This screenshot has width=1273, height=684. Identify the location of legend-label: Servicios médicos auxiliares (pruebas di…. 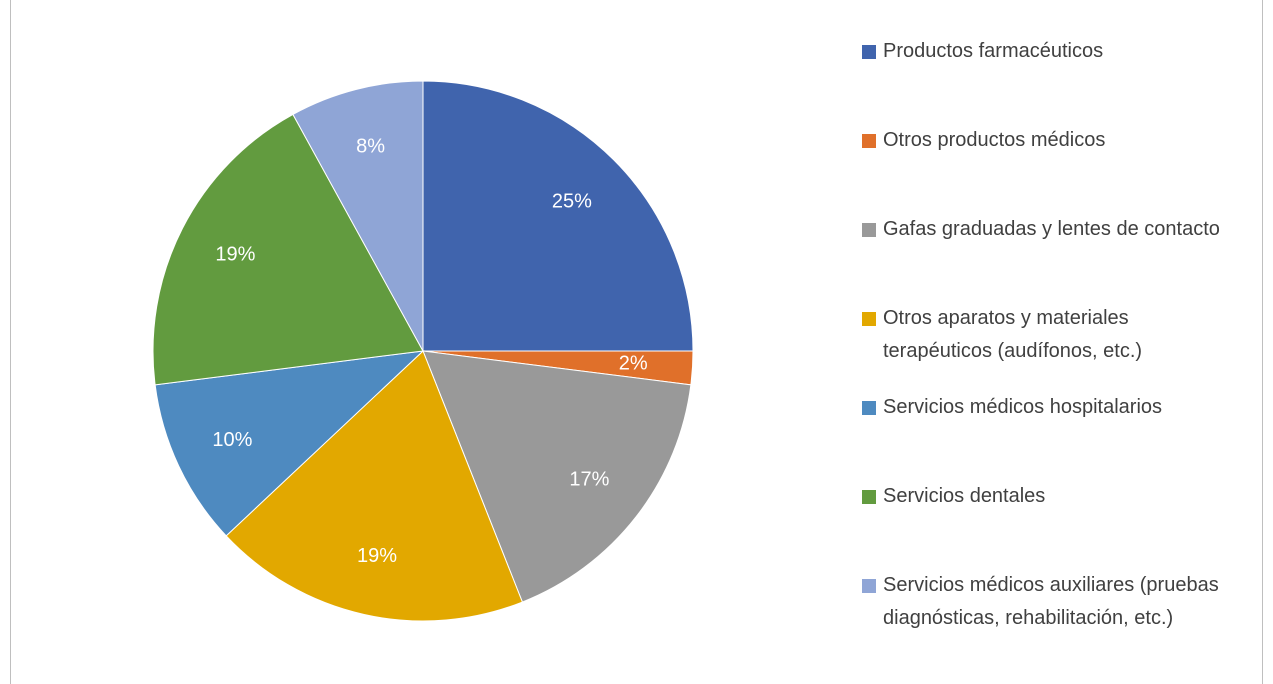
(1051, 601).